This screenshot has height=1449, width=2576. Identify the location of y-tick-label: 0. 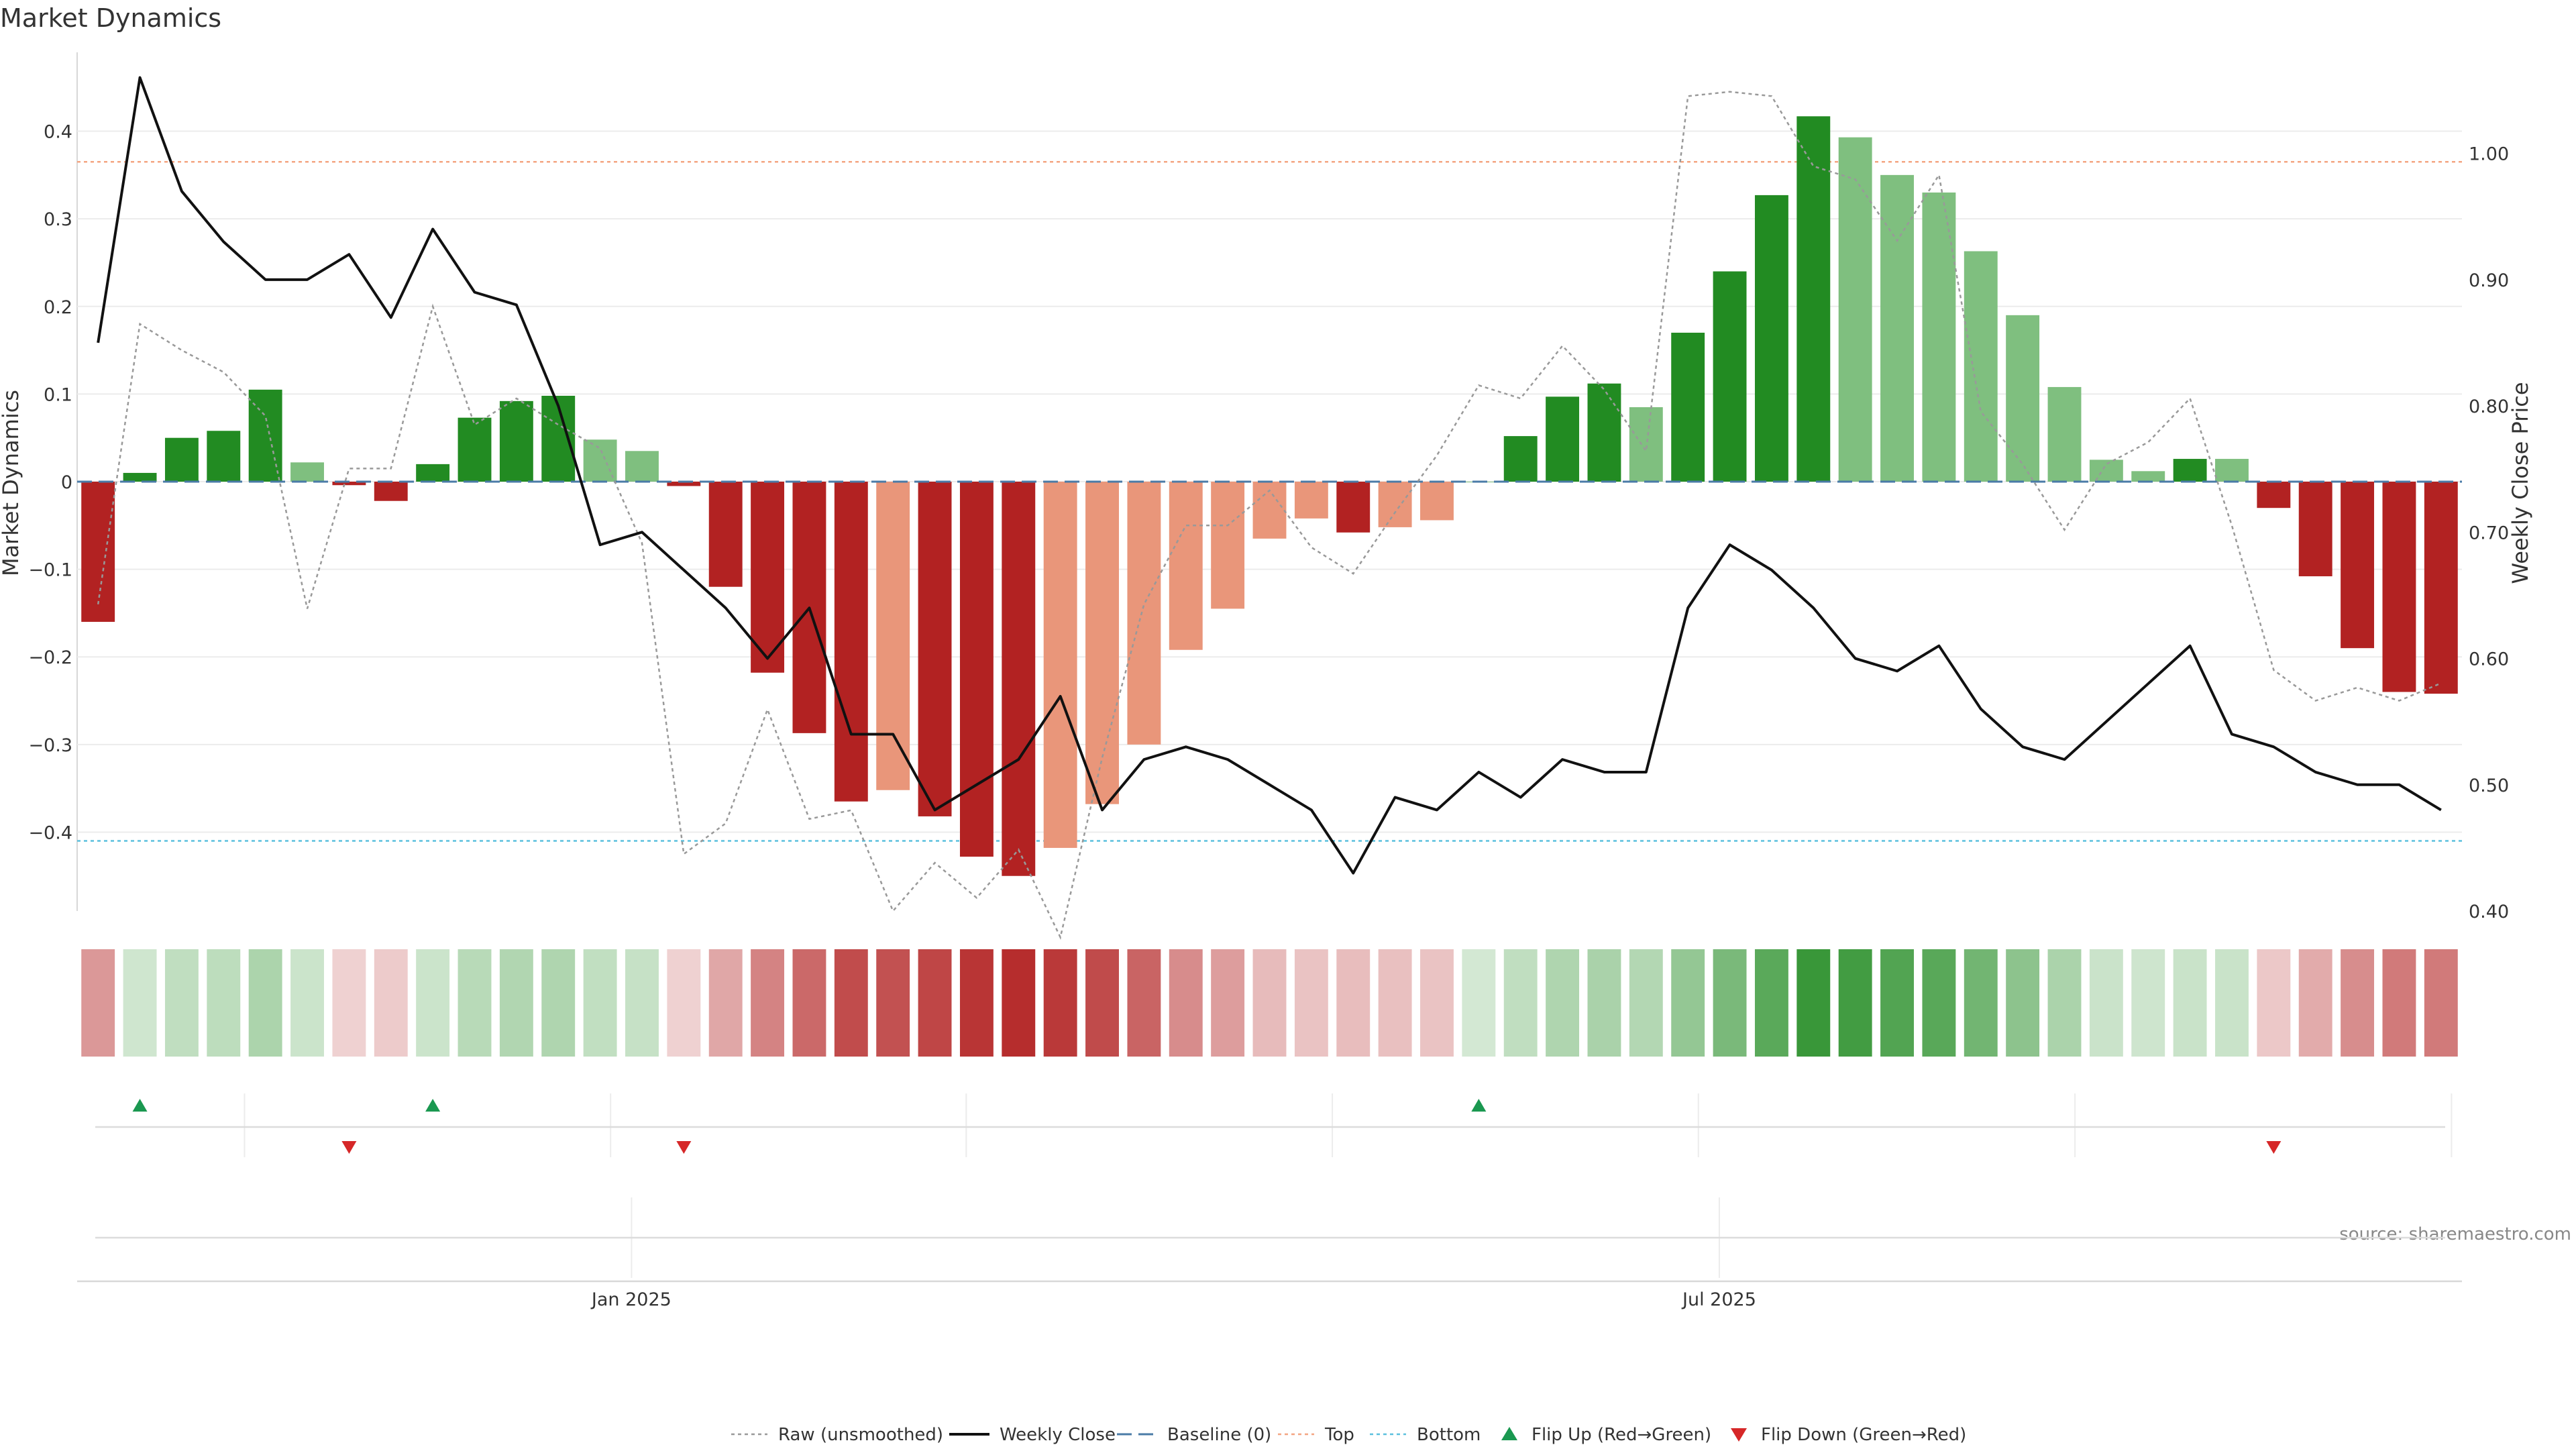
(66, 482).